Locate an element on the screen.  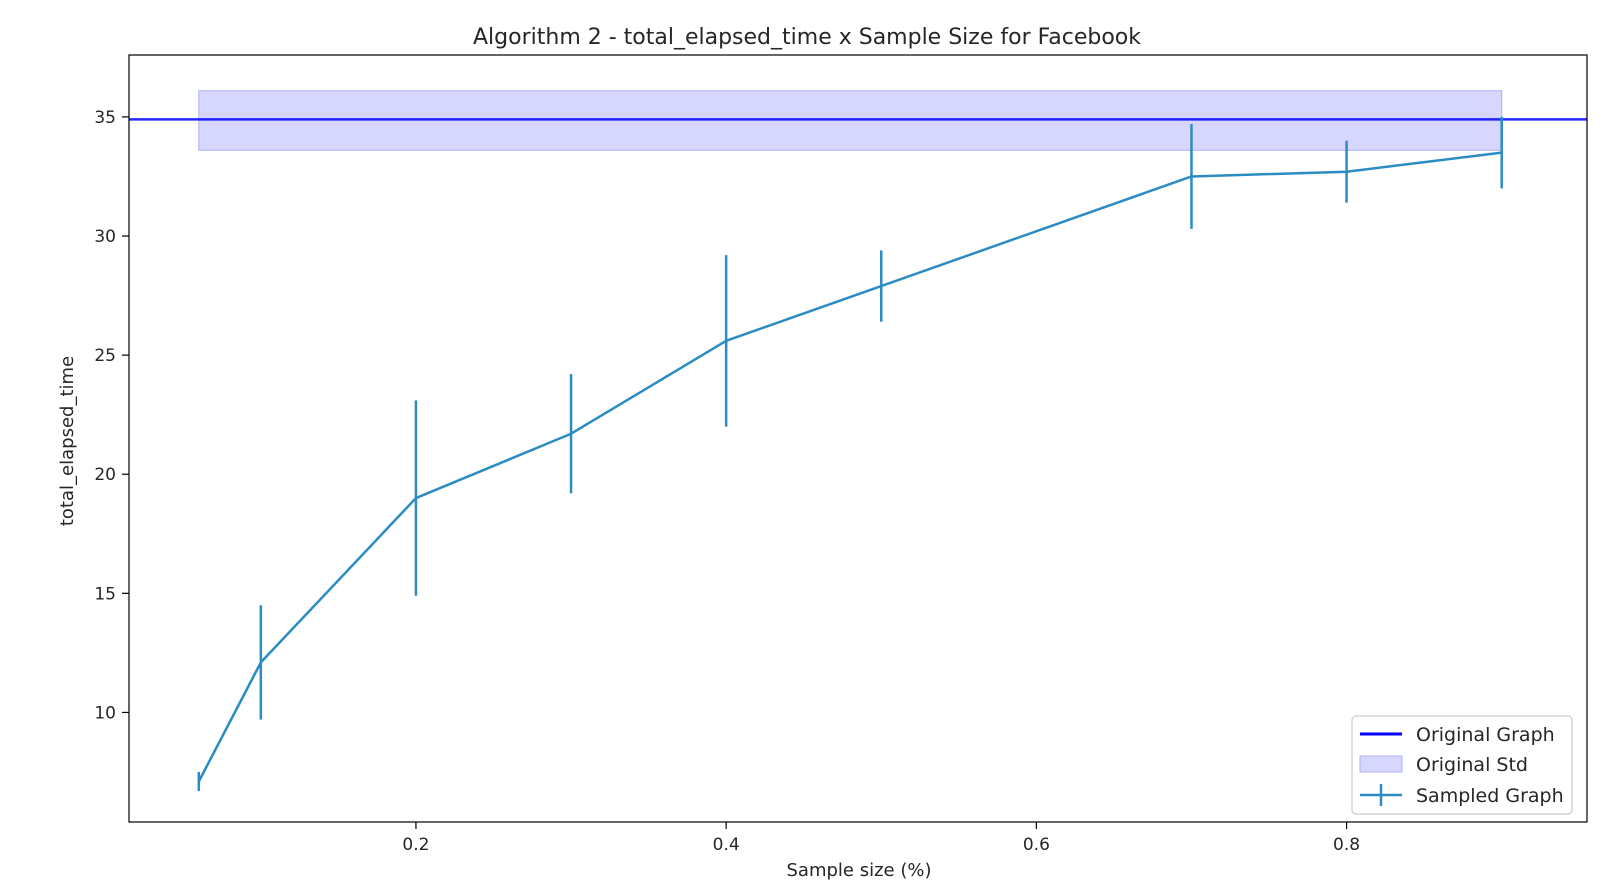
x-tick-label: 0.6 is located at coordinates (1036, 845).